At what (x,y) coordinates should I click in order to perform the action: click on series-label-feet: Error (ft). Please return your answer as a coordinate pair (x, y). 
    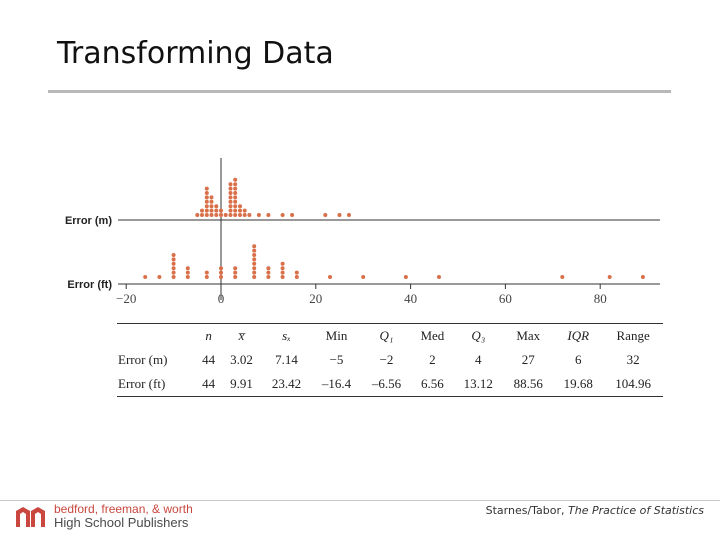
    Looking at the image, I should click on (89, 285).